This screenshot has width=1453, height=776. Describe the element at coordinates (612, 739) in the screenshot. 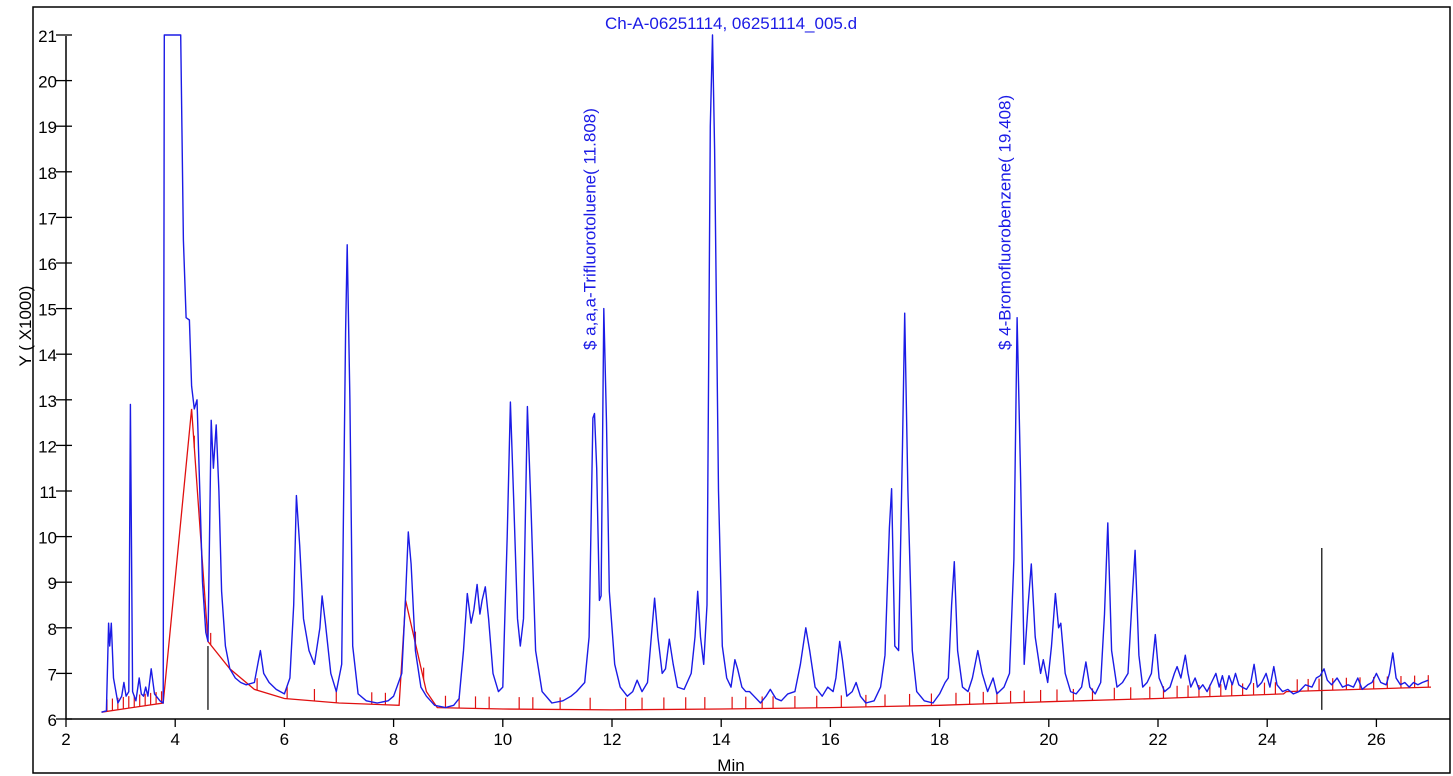

I see `x-tick-label: 12` at that location.